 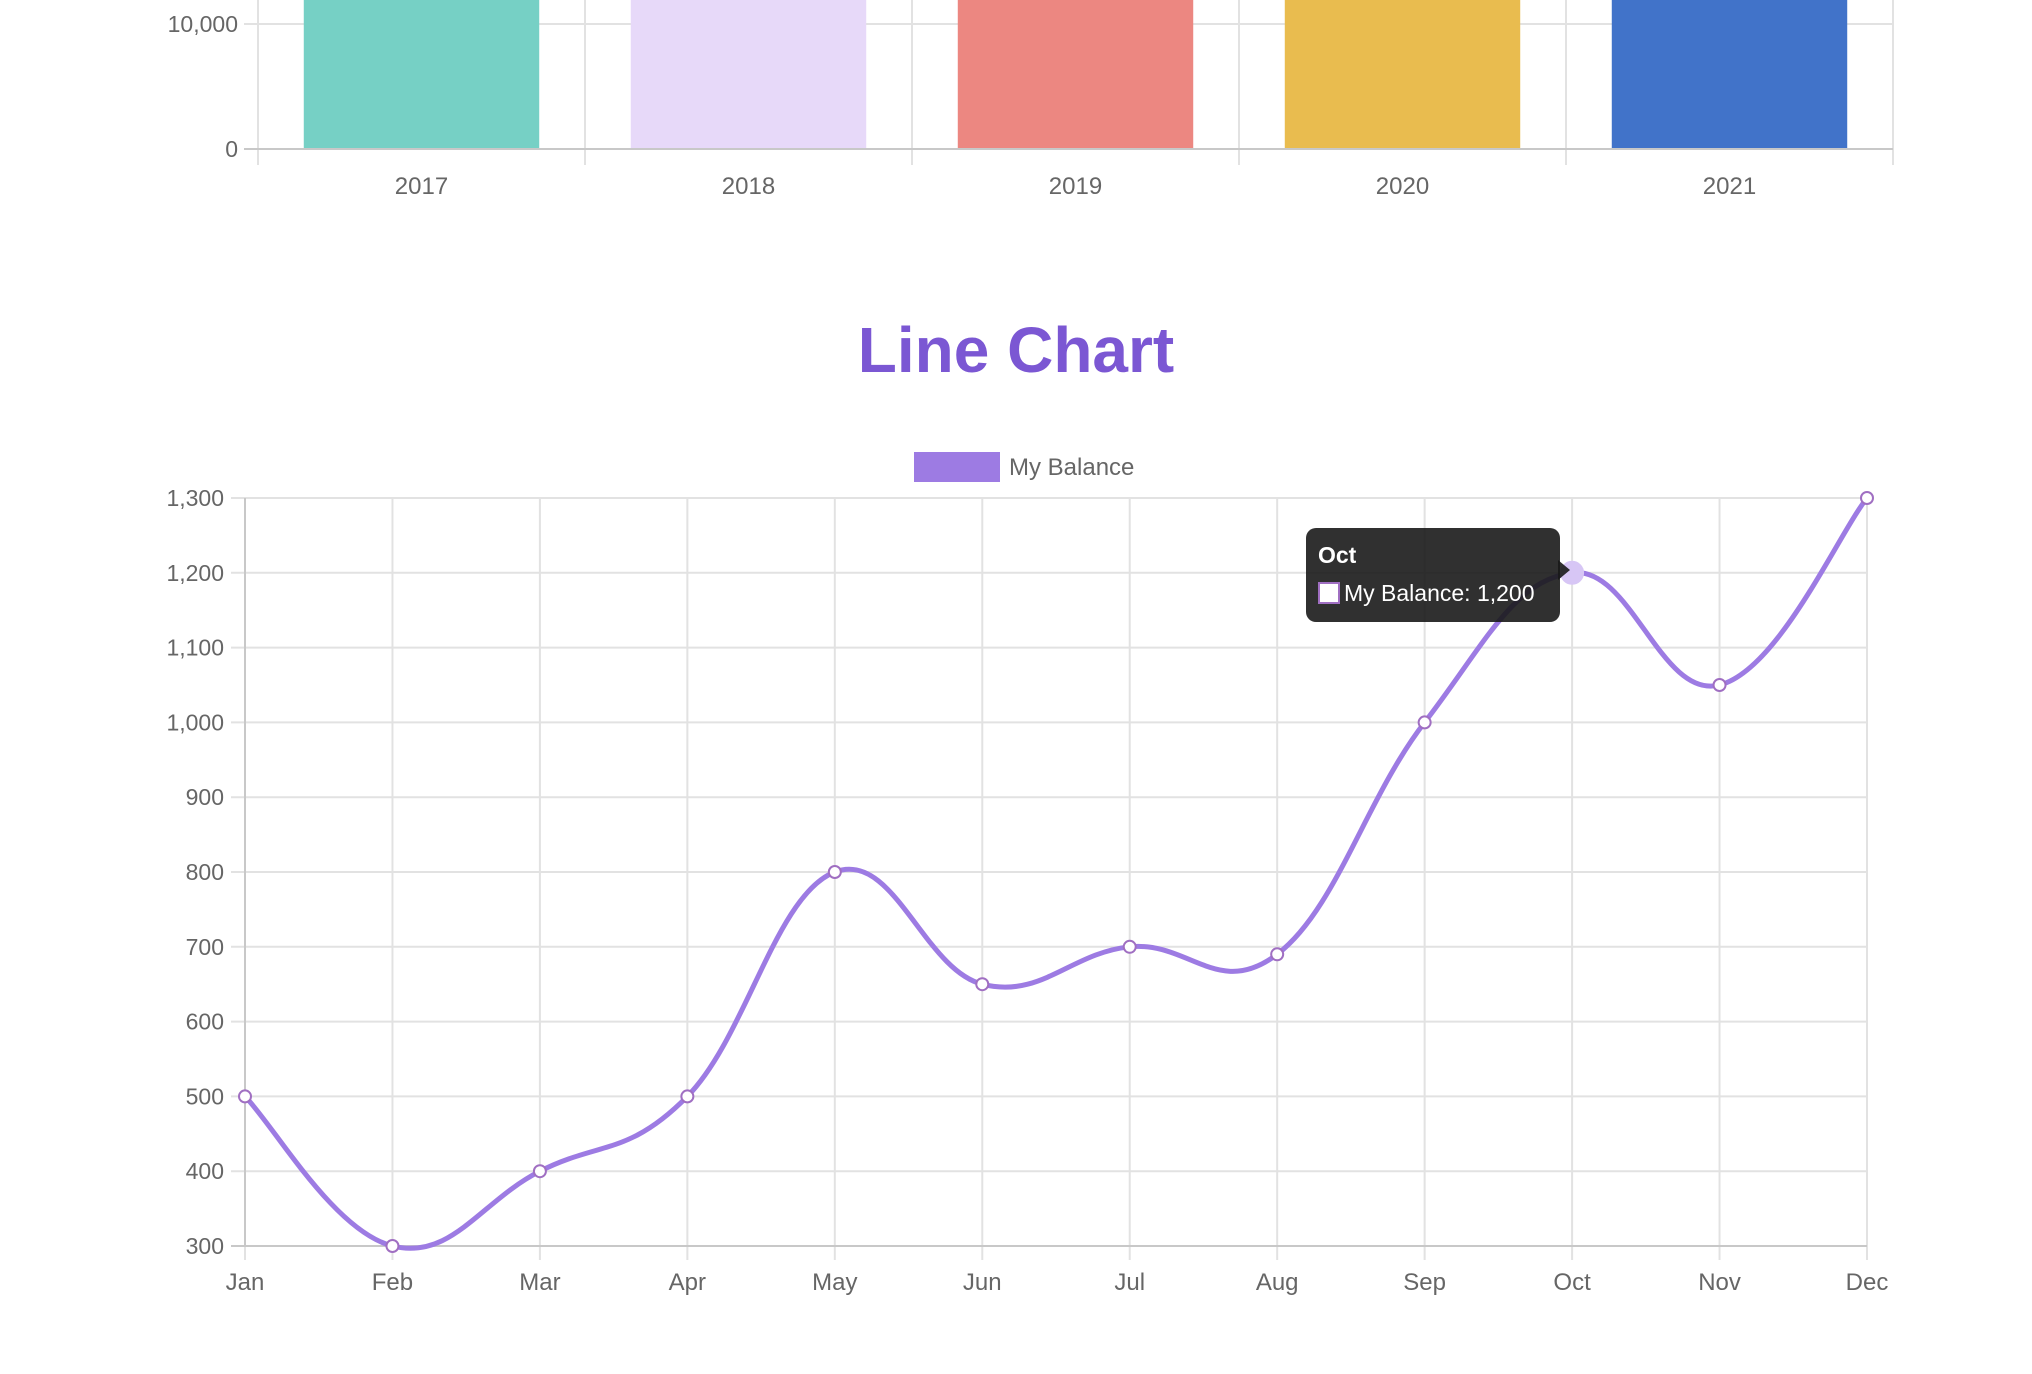 What do you see at coordinates (1433, 575) in the screenshot?
I see `chart-tooltip: Oct My Balance: 1,200` at bounding box center [1433, 575].